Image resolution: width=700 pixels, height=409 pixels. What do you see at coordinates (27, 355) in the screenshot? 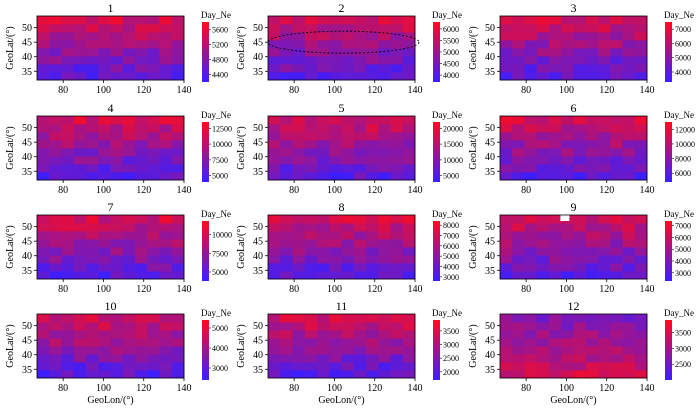
I see `y-tick-label: 40` at bounding box center [27, 355].